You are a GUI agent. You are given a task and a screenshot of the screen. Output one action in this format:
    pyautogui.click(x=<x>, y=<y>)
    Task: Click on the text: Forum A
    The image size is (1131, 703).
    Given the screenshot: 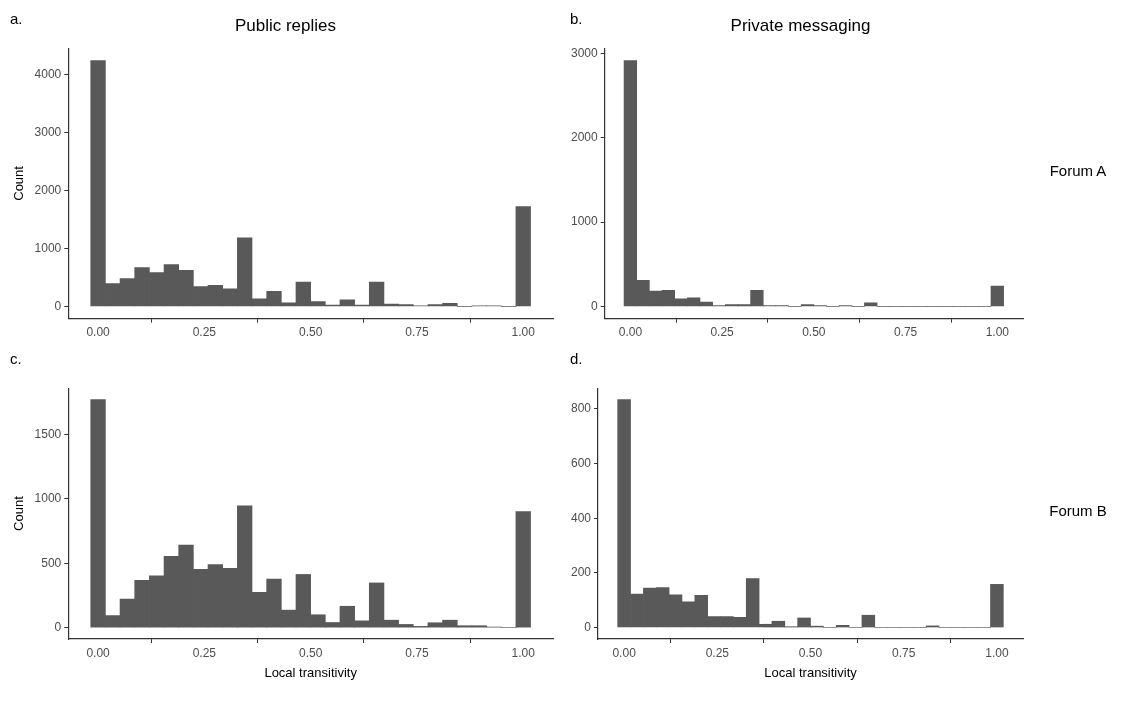 What is the action you would take?
    pyautogui.click(x=1078, y=170)
    